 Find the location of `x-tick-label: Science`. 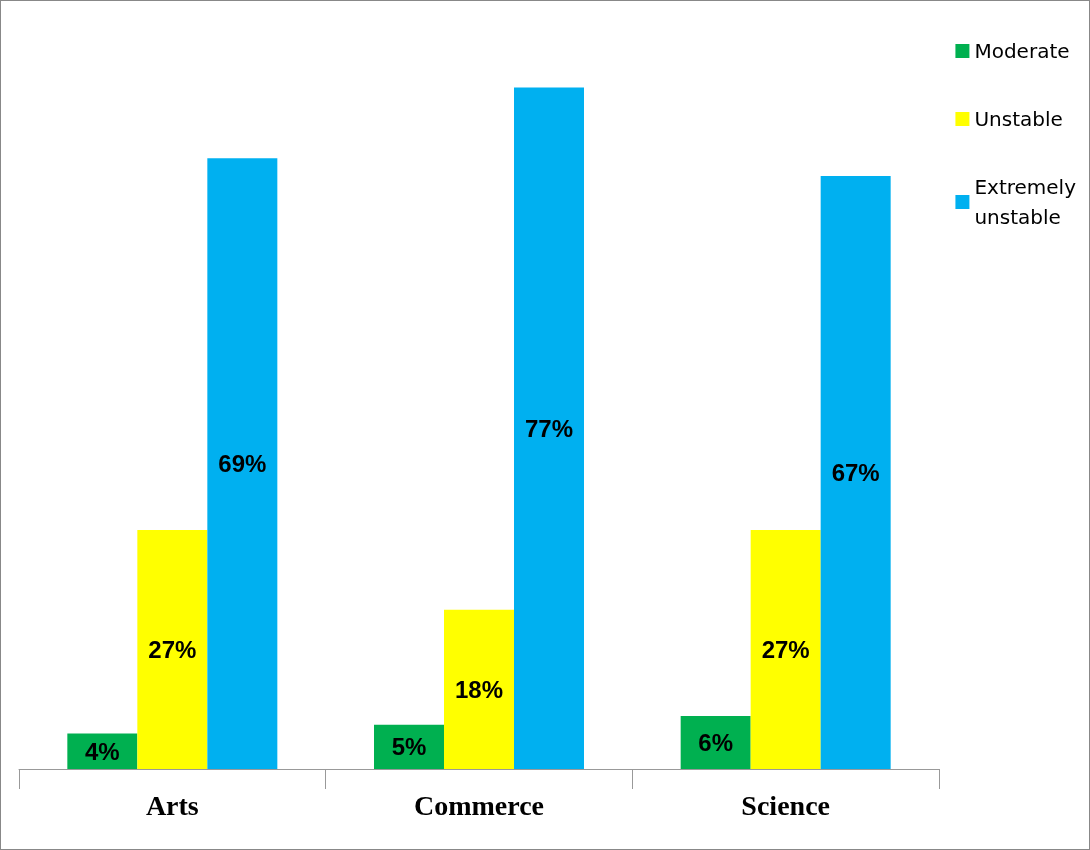

x-tick-label: Science is located at coordinates (785, 805).